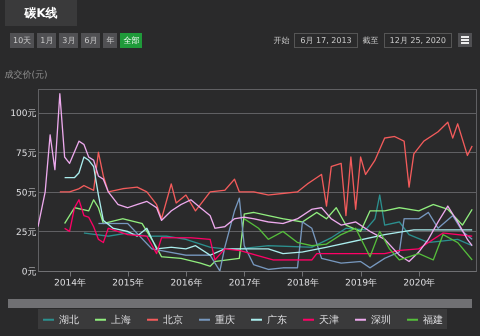 Image resolution: width=480 pixels, height=336 pixels. What do you see at coordinates (244, 283) in the screenshot?
I see `x-tick-label: 2017年` at bounding box center [244, 283].